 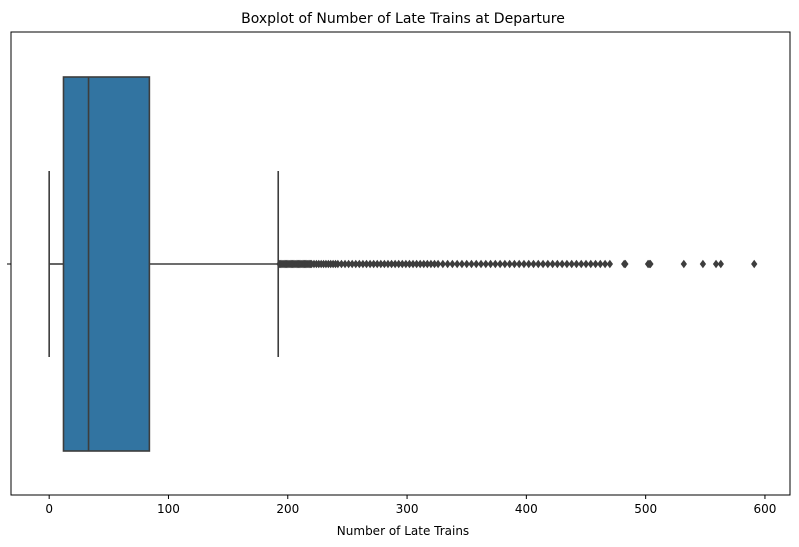 What do you see at coordinates (49, 509) in the screenshot?
I see `x-tick-label: 0` at bounding box center [49, 509].